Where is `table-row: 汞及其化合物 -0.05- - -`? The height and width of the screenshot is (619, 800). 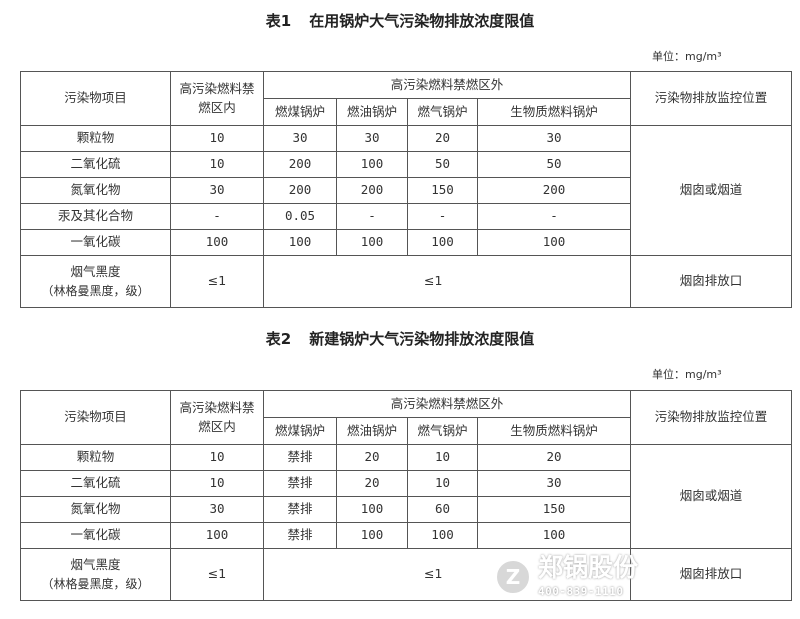
table-row: 汞及其化合物 -0.05- - - is located at coordinates (406, 216).